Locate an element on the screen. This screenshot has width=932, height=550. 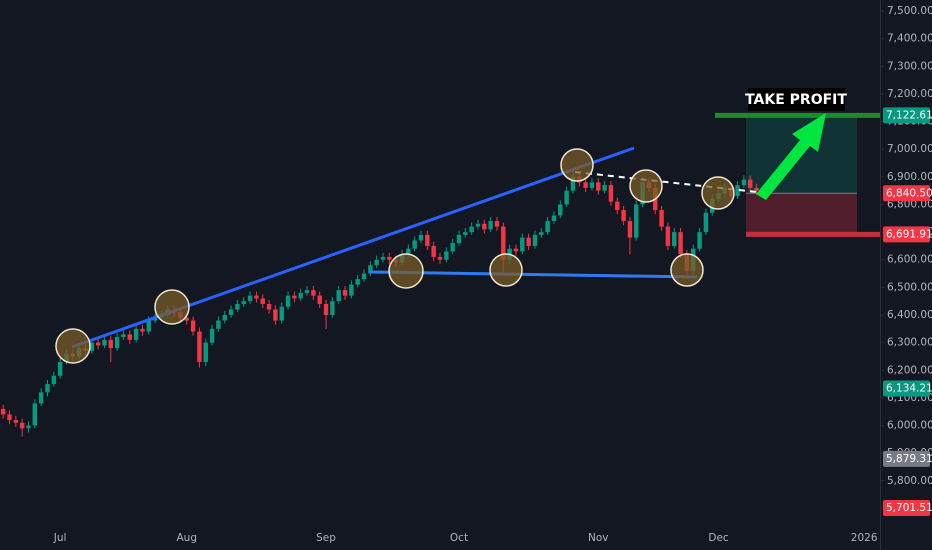
price-tag-label: 5,701.51 is located at coordinates (909, 508).